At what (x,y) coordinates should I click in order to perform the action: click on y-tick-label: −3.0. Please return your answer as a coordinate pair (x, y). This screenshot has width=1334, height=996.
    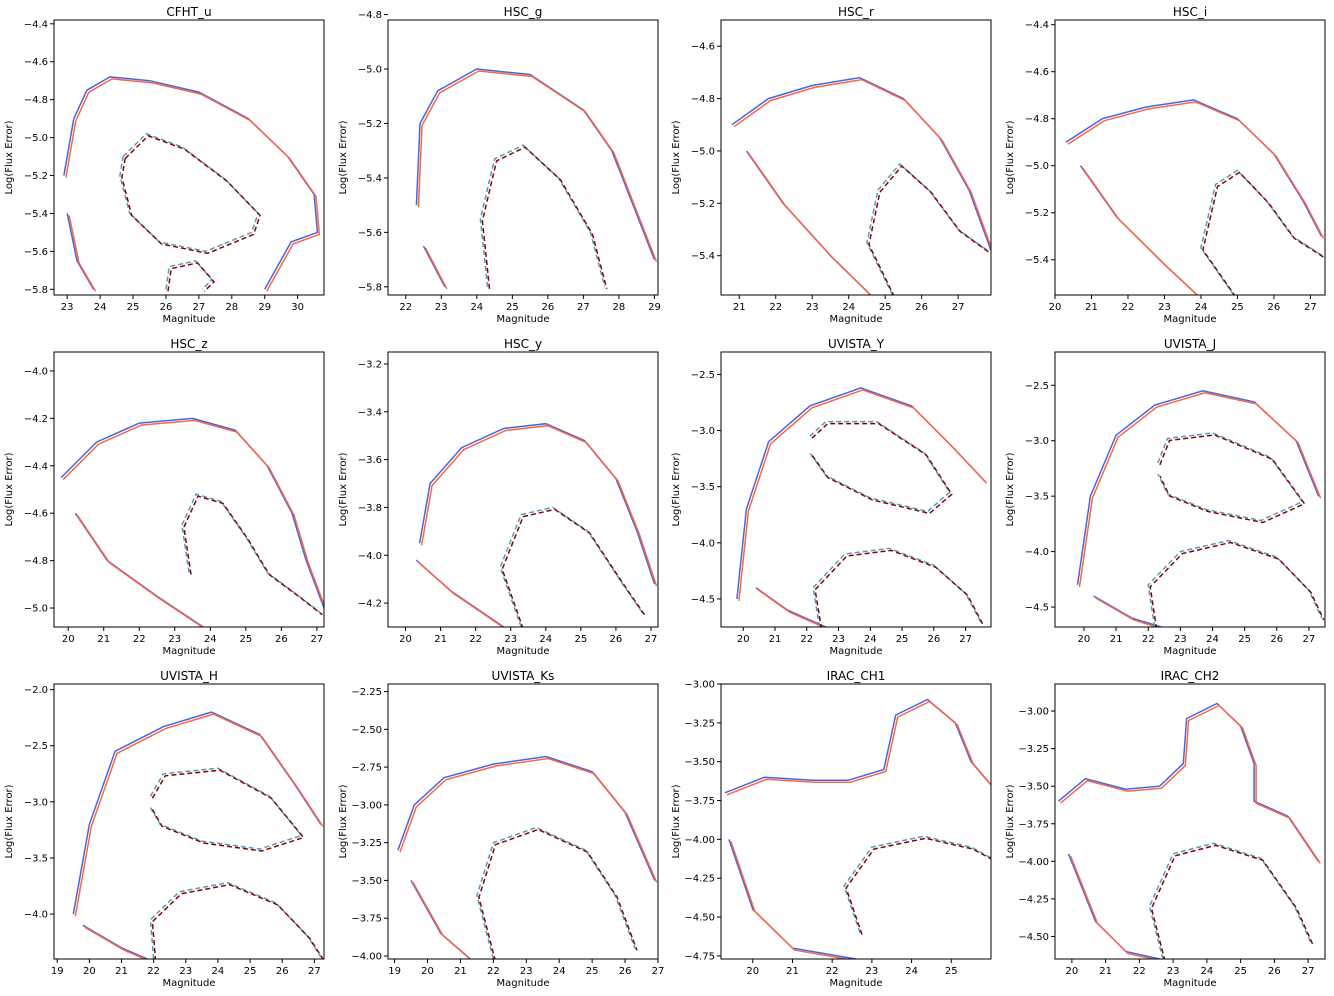
    Looking at the image, I should click on (703, 431).